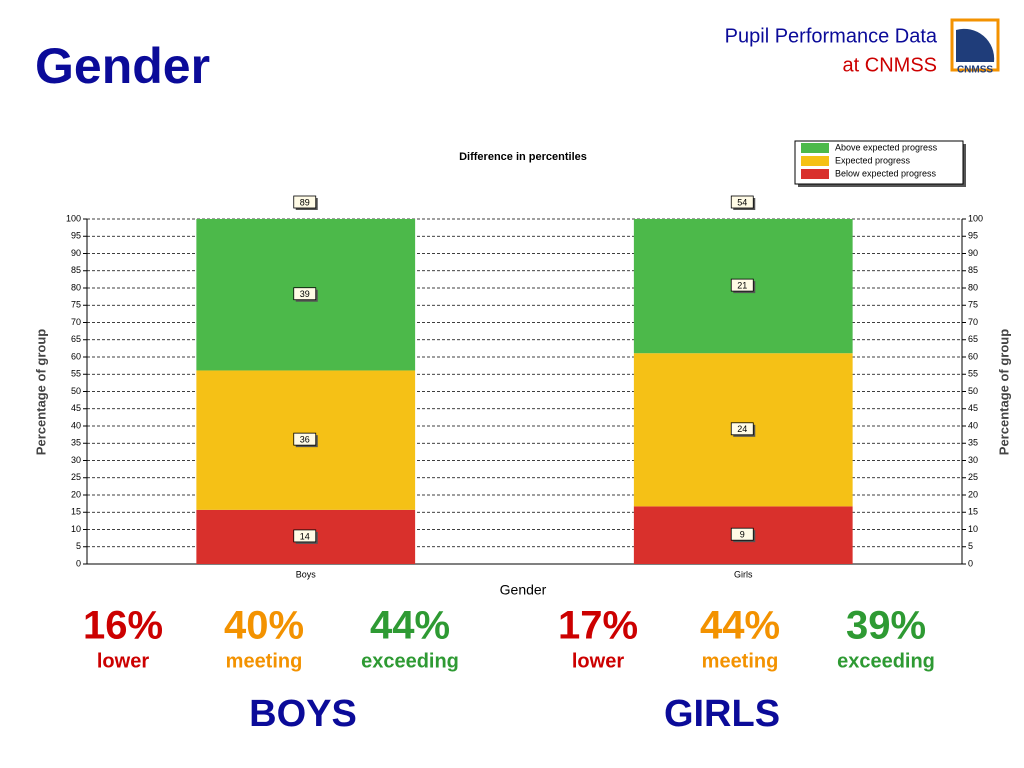 This screenshot has width=1024, height=768. Describe the element at coordinates (76, 529) in the screenshot. I see `y-tick-label: 10` at that location.